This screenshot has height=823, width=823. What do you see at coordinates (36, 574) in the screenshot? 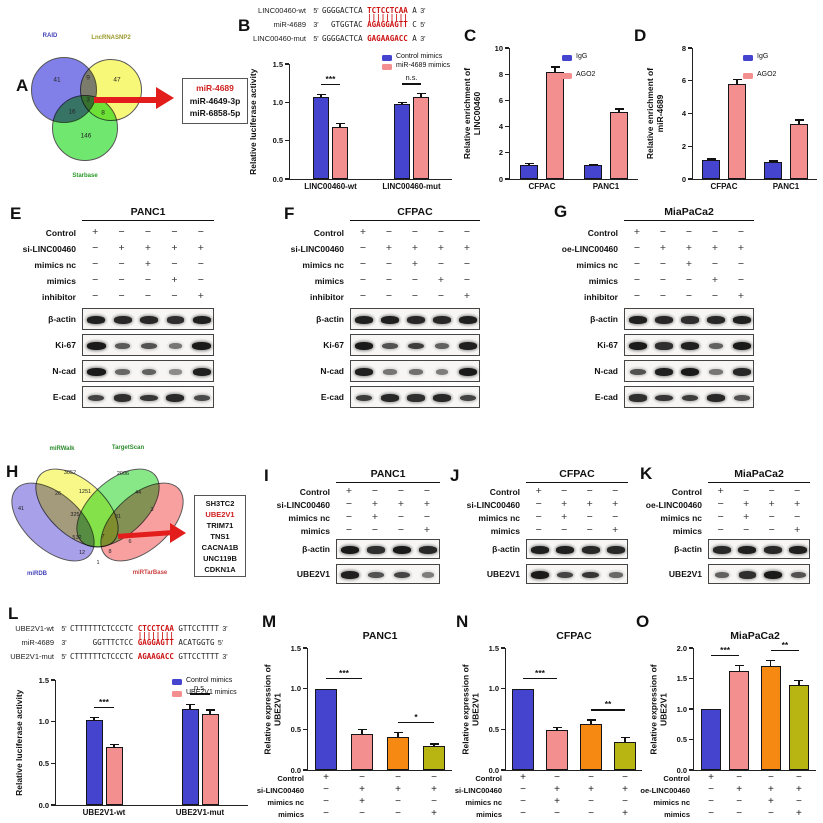
I see `venn-set-label: miRDB` at bounding box center [36, 574].